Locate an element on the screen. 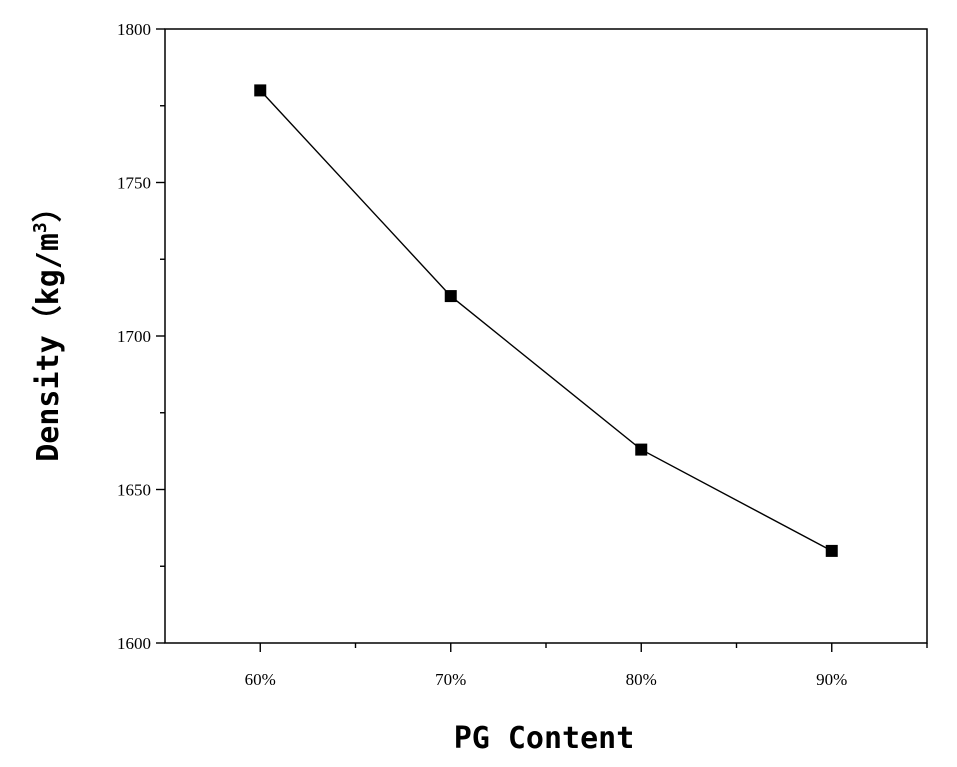 This screenshot has width=957, height=767. y-tick-label: 1750 is located at coordinates (134, 183).